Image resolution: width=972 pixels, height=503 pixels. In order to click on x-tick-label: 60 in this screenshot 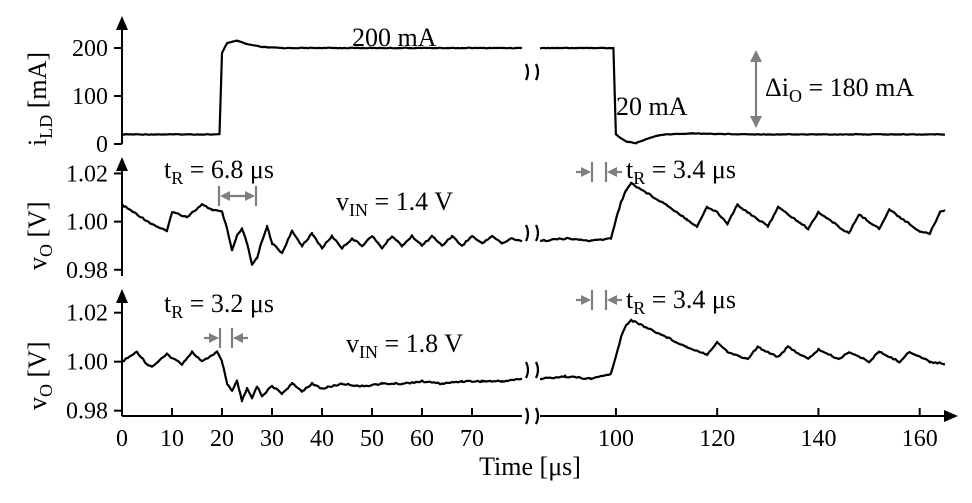, I will do `click(422, 439)`.